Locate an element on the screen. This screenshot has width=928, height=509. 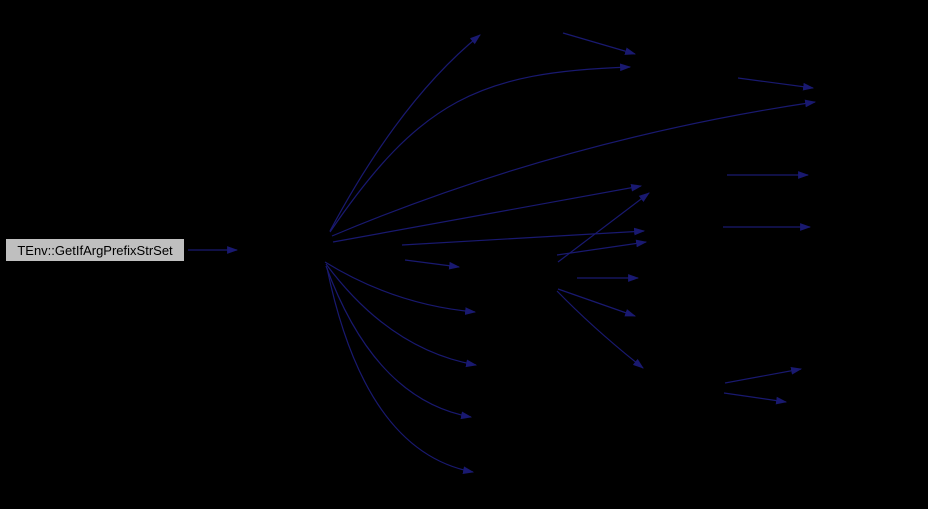
edge-hub2-to-node-f is located at coordinates (603, 227).